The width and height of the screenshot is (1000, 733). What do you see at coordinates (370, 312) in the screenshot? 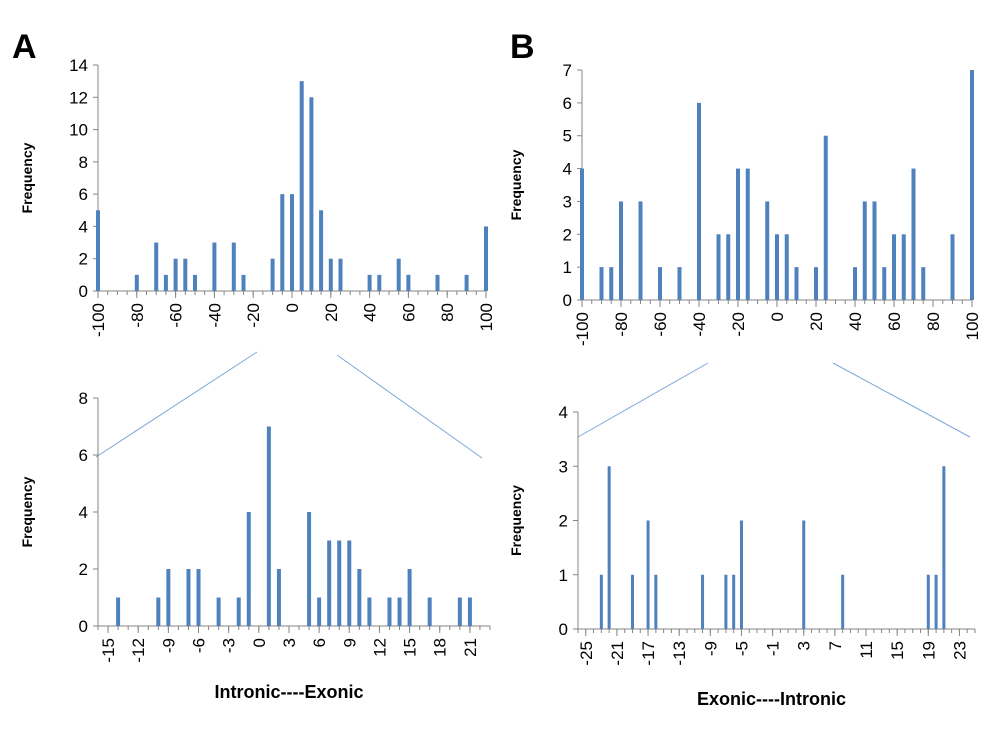
I see `x-tick-label: 40` at bounding box center [370, 312].